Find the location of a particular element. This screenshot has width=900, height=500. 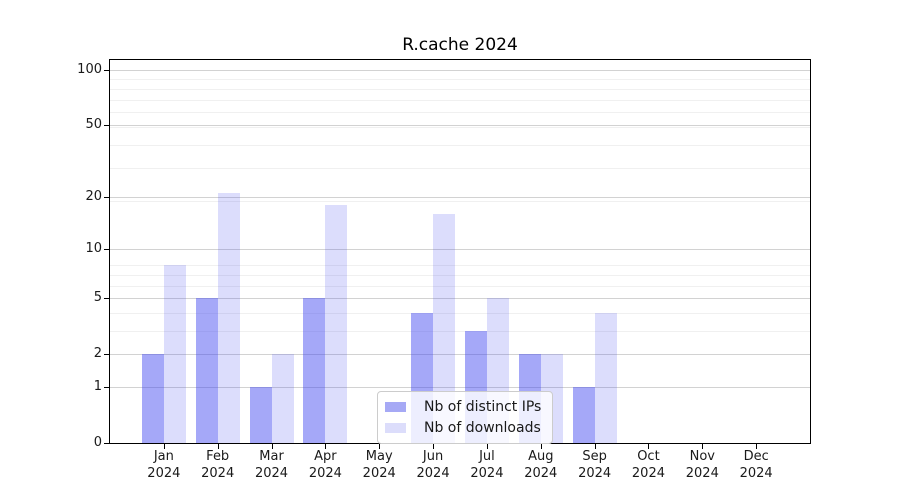

bar-distinct-ips-jan is located at coordinates (152, 398).